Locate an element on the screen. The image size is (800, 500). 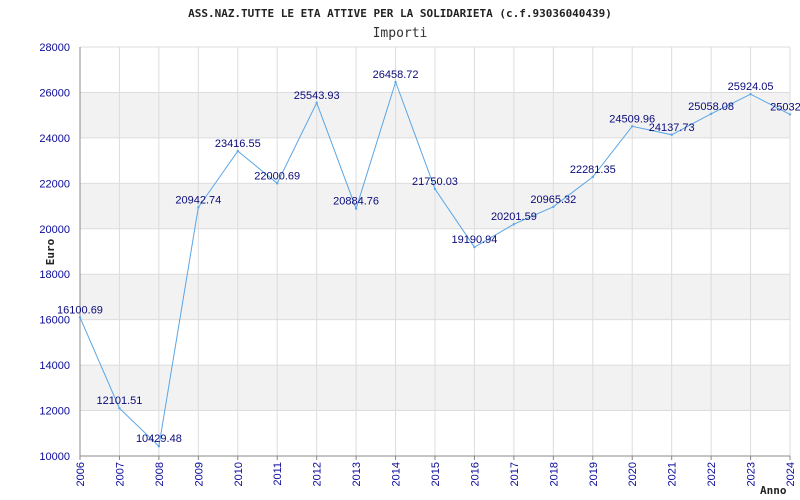
data-label: 22000.69 is located at coordinates (277, 176).